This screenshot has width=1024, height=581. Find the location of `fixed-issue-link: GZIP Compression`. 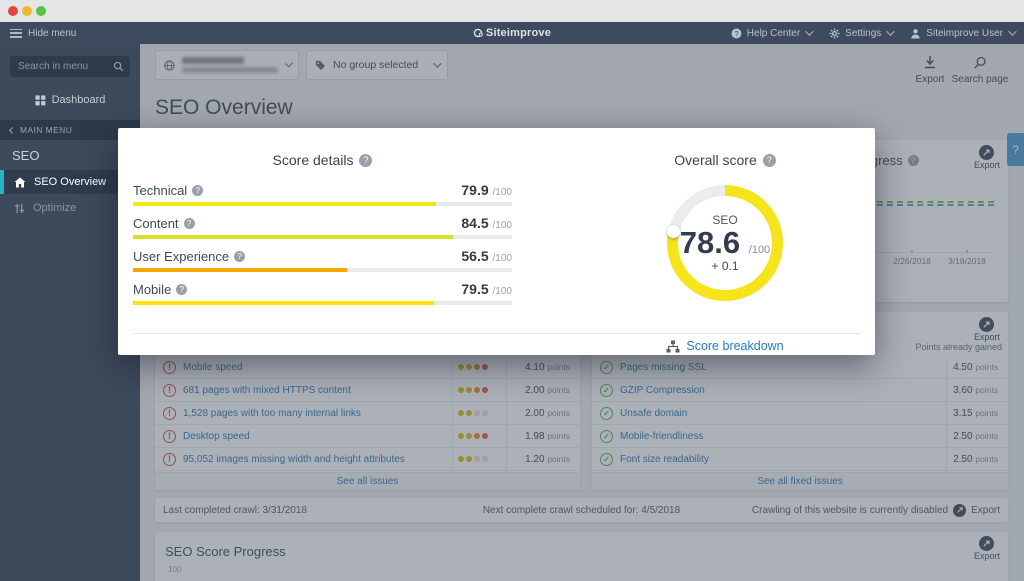

fixed-issue-link: GZIP Compression is located at coordinates (662, 390).